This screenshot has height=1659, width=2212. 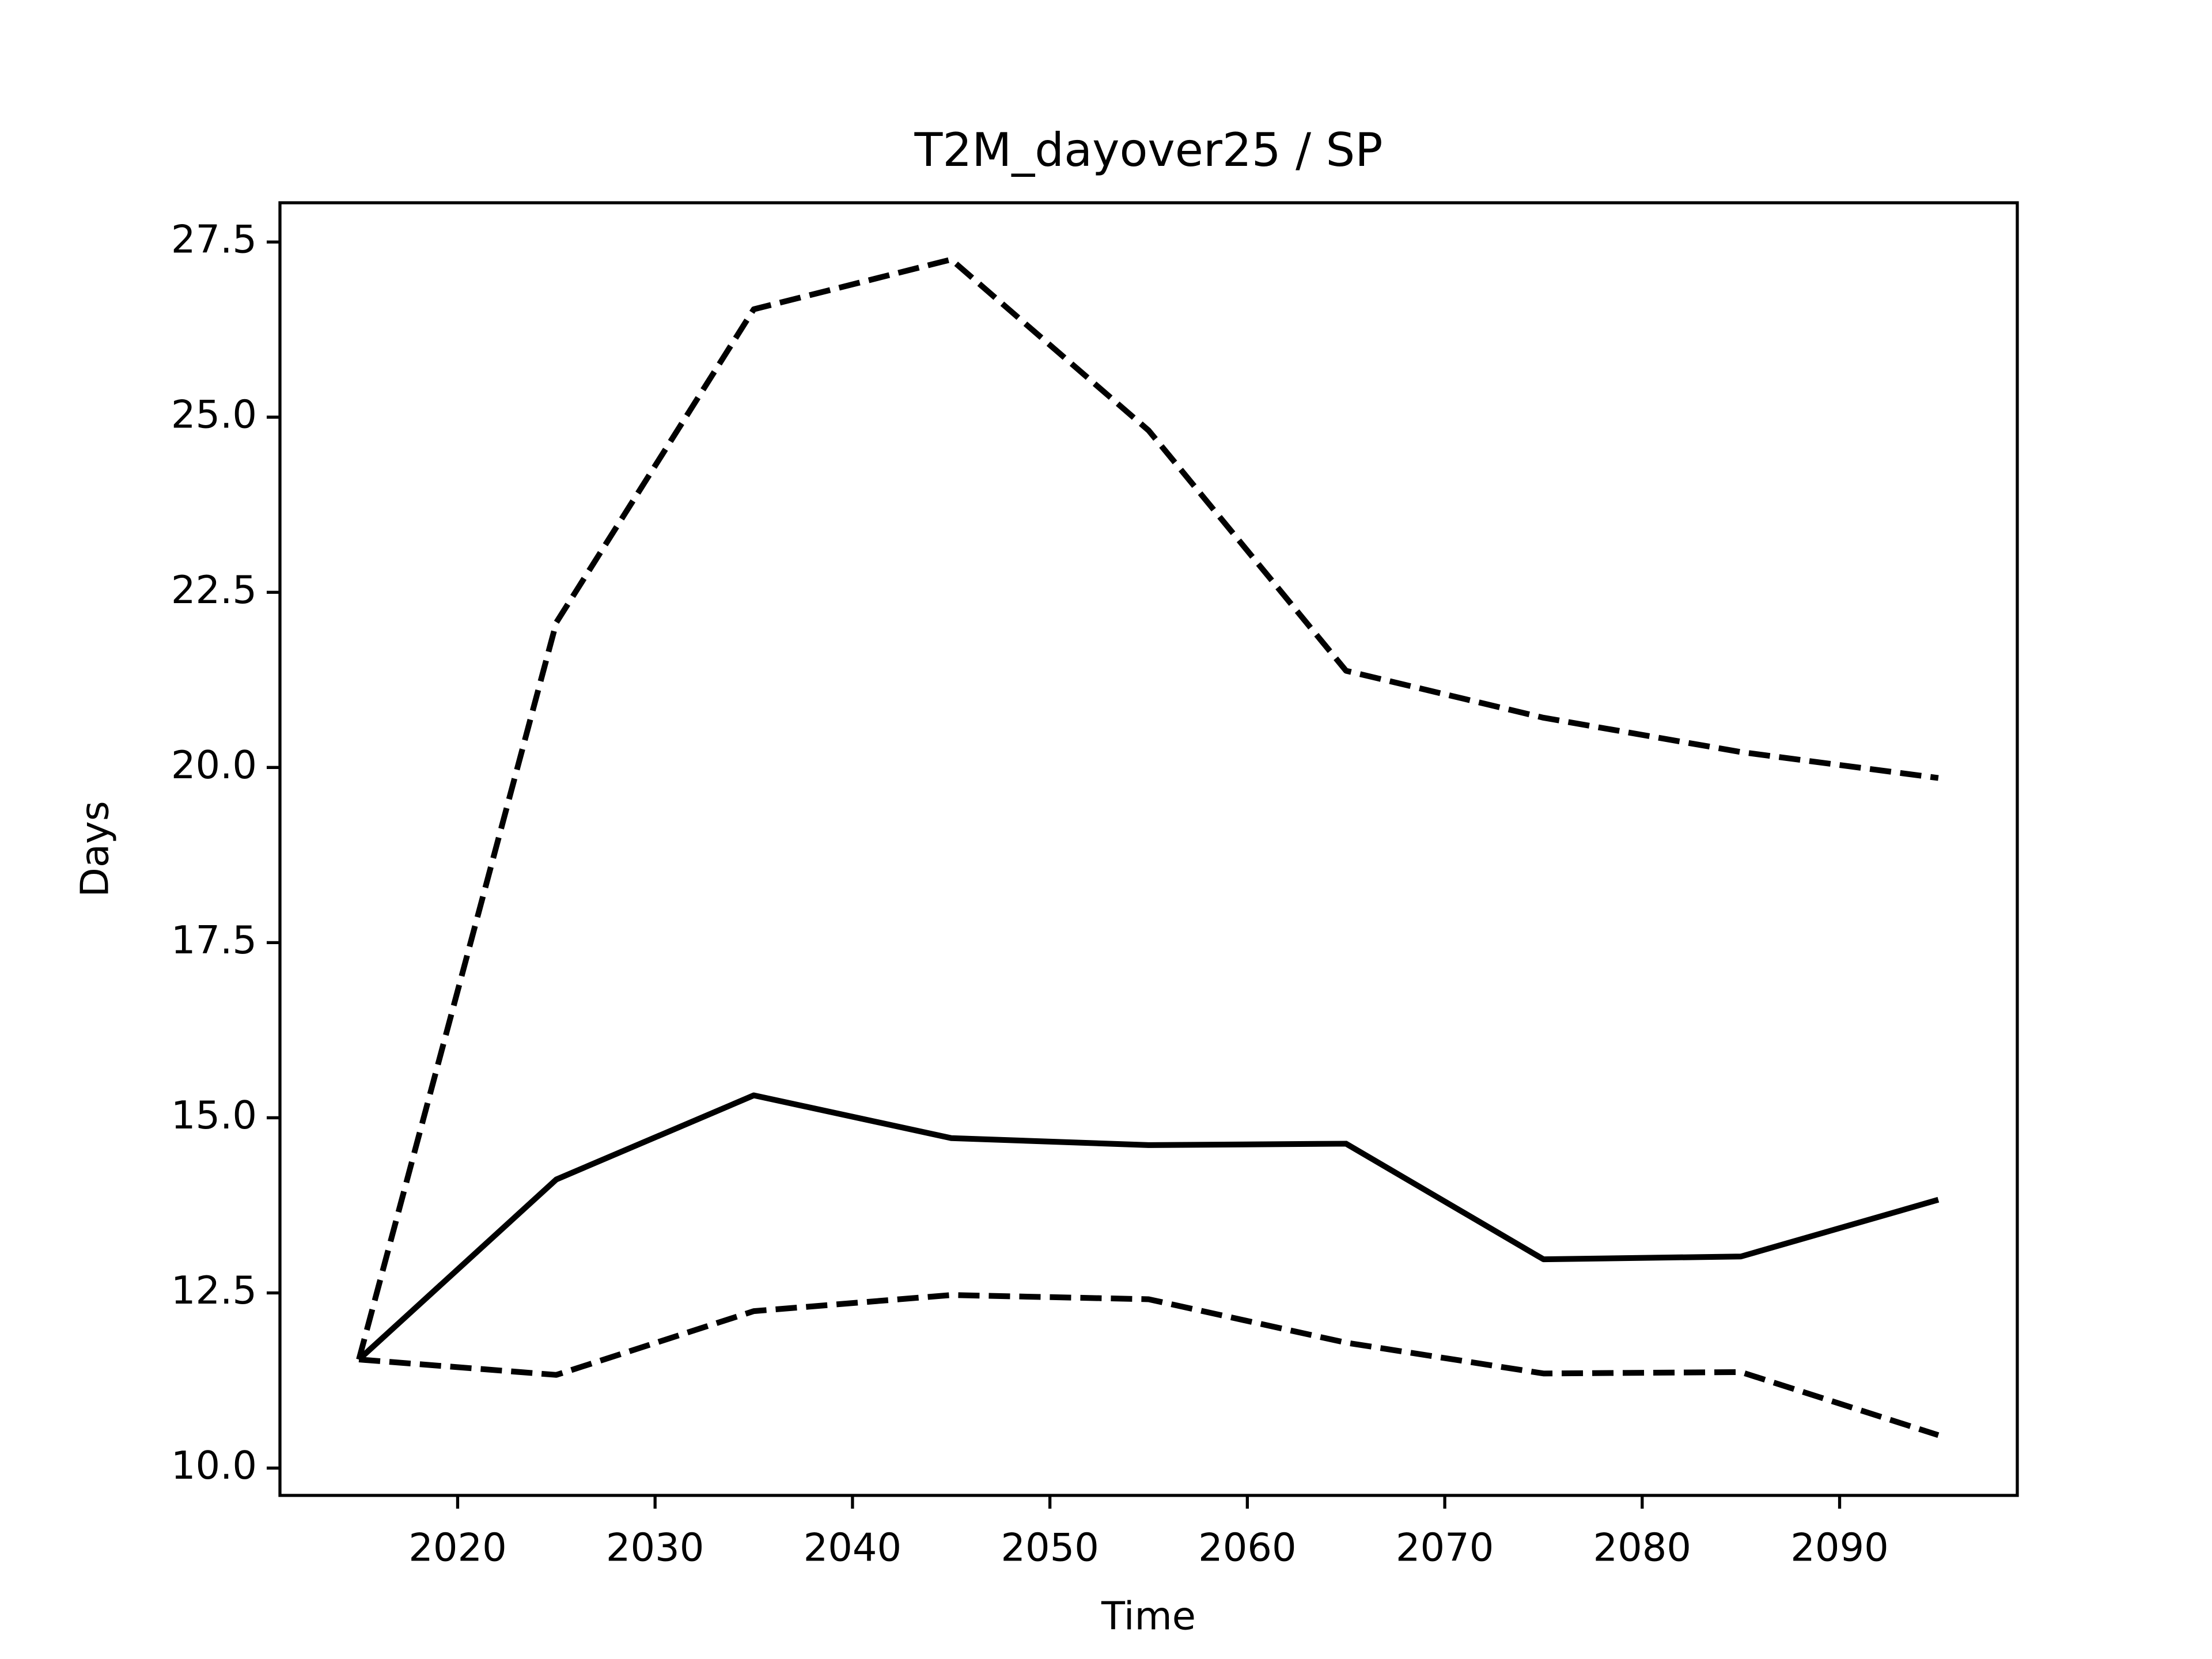 I want to click on x-tick-label: 2090, so click(x=1839, y=1547).